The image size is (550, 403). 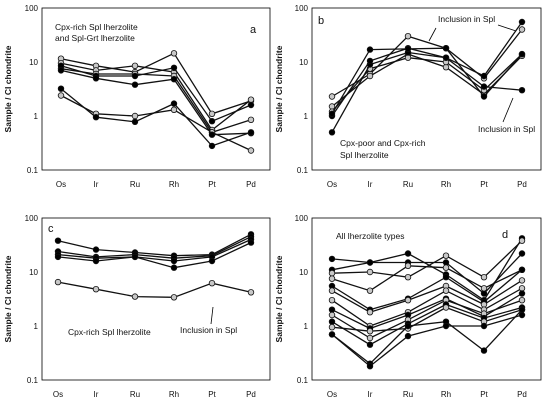 What do you see at coordinates (507, 28) in the screenshot?
I see `panel-b-callout-1b-arrow` at bounding box center [507, 28].